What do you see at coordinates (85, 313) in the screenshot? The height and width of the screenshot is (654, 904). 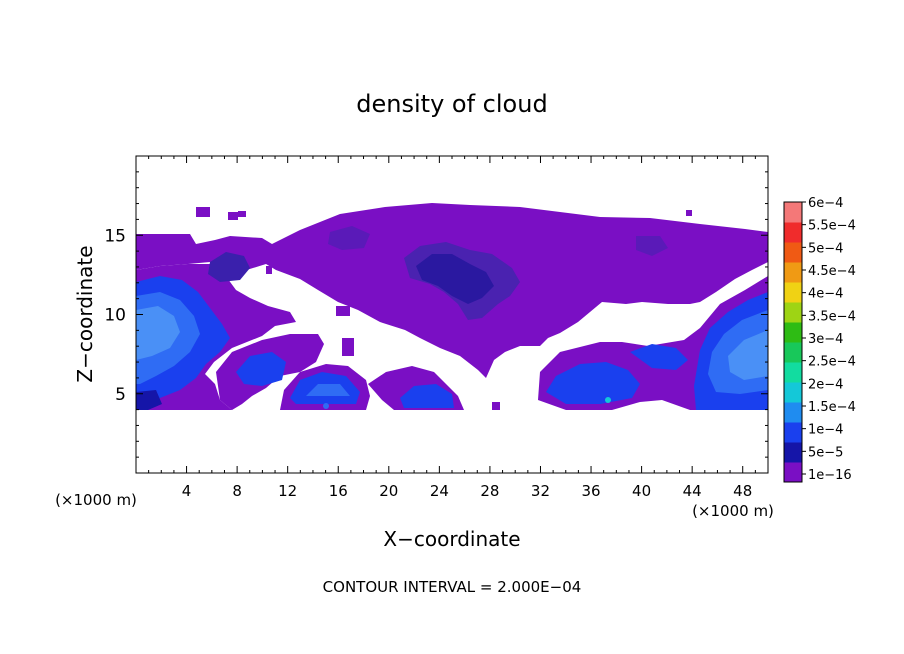 I see `y-axis-label: Z−coordinate` at bounding box center [85, 313].